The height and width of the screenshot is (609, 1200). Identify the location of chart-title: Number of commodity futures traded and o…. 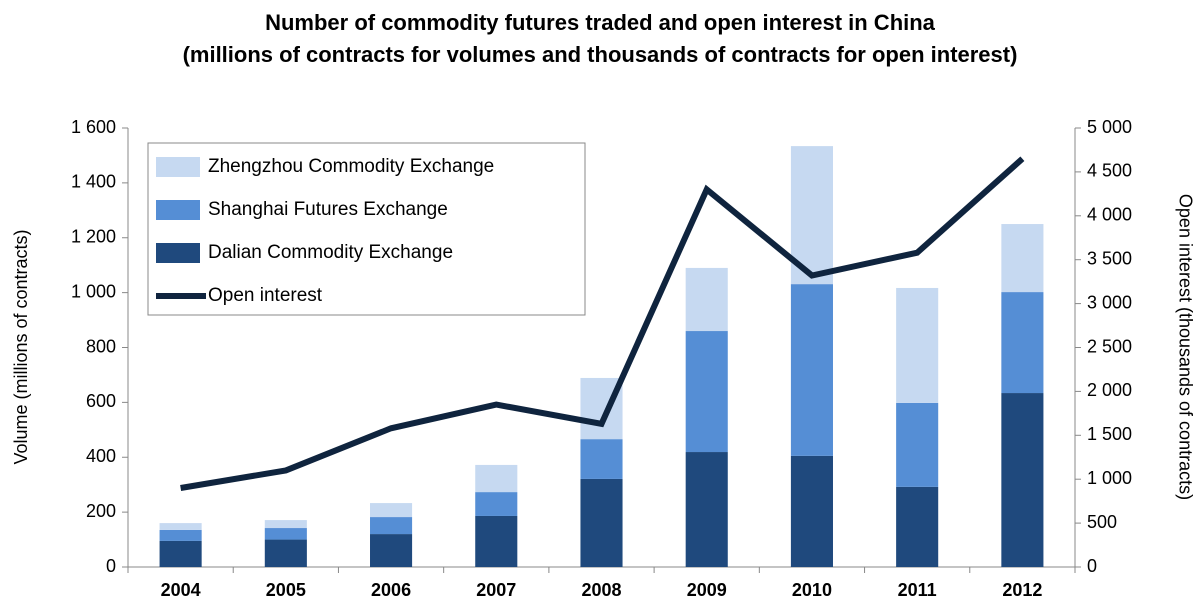
(600, 22).